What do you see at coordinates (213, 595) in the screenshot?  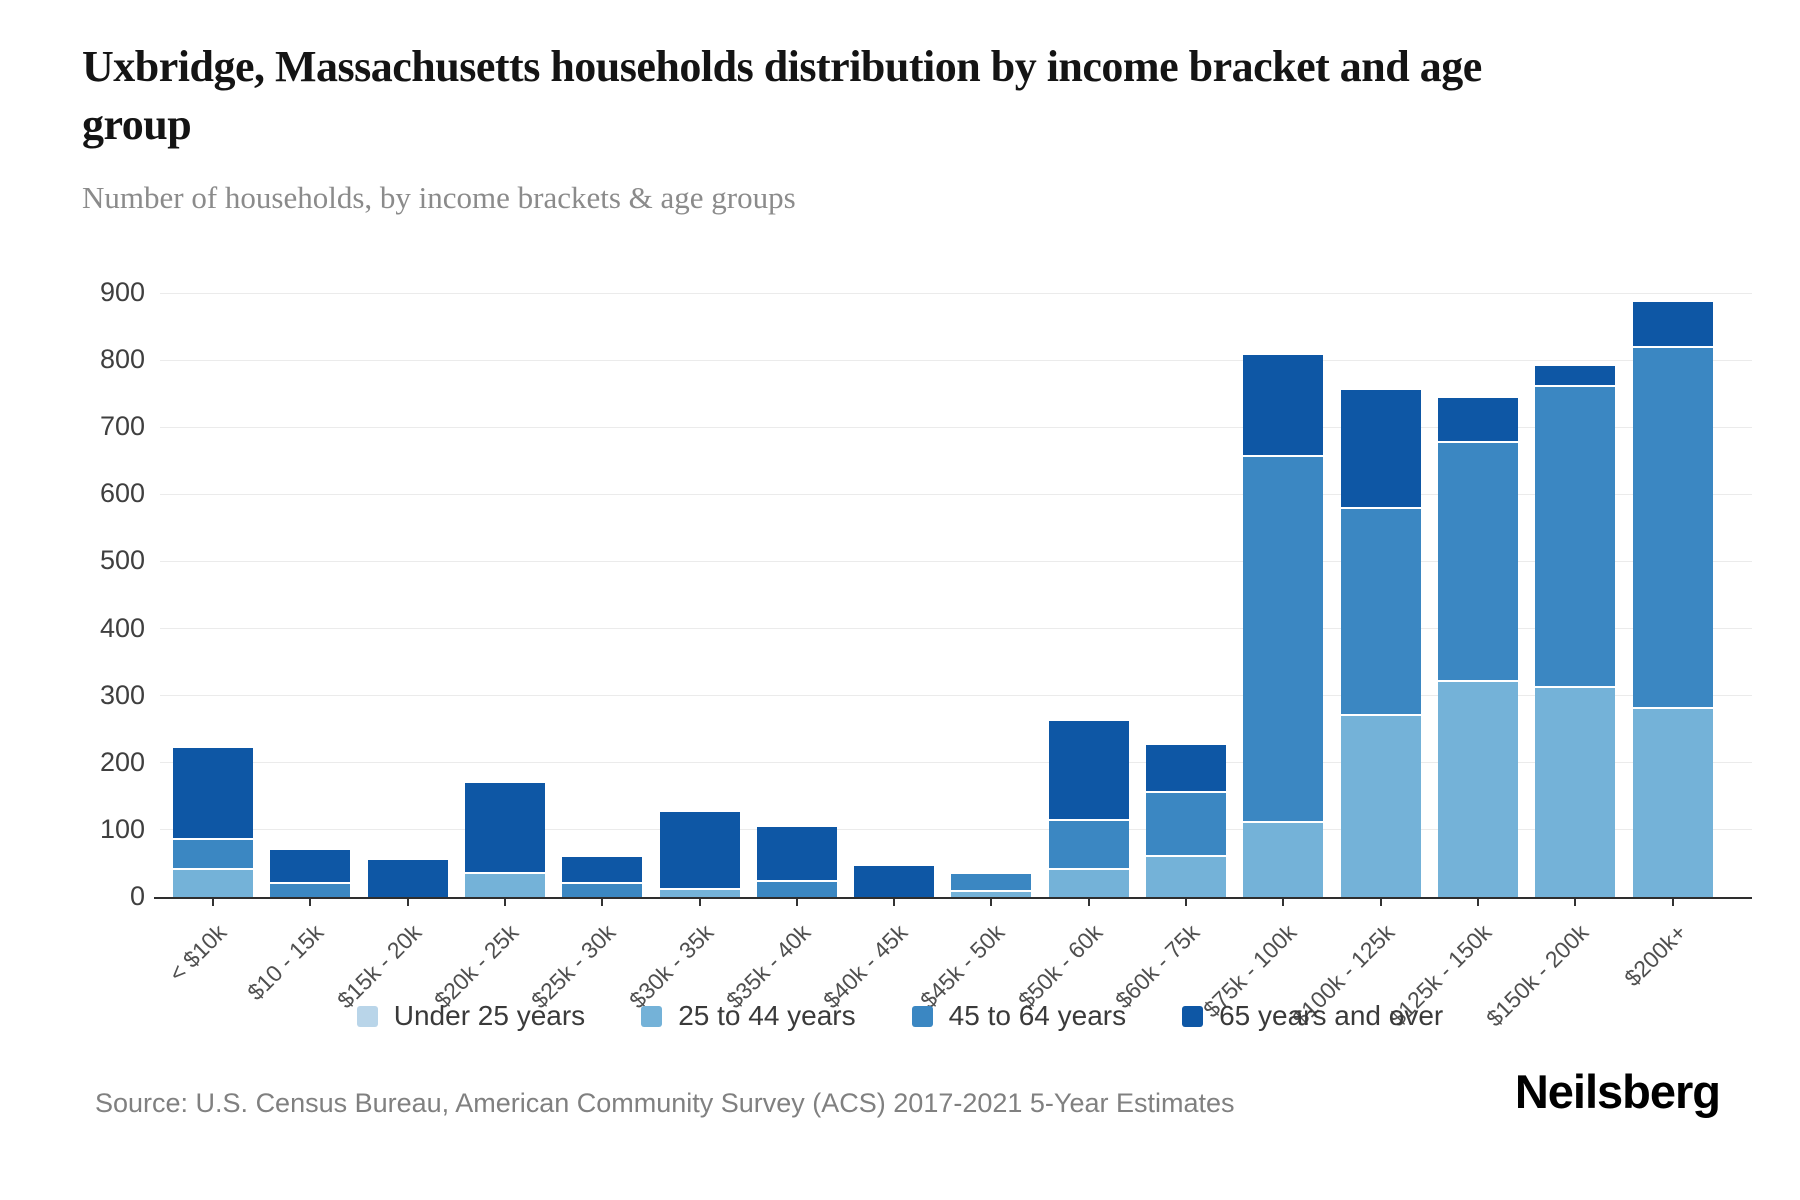 I see `bar-10k` at bounding box center [213, 595].